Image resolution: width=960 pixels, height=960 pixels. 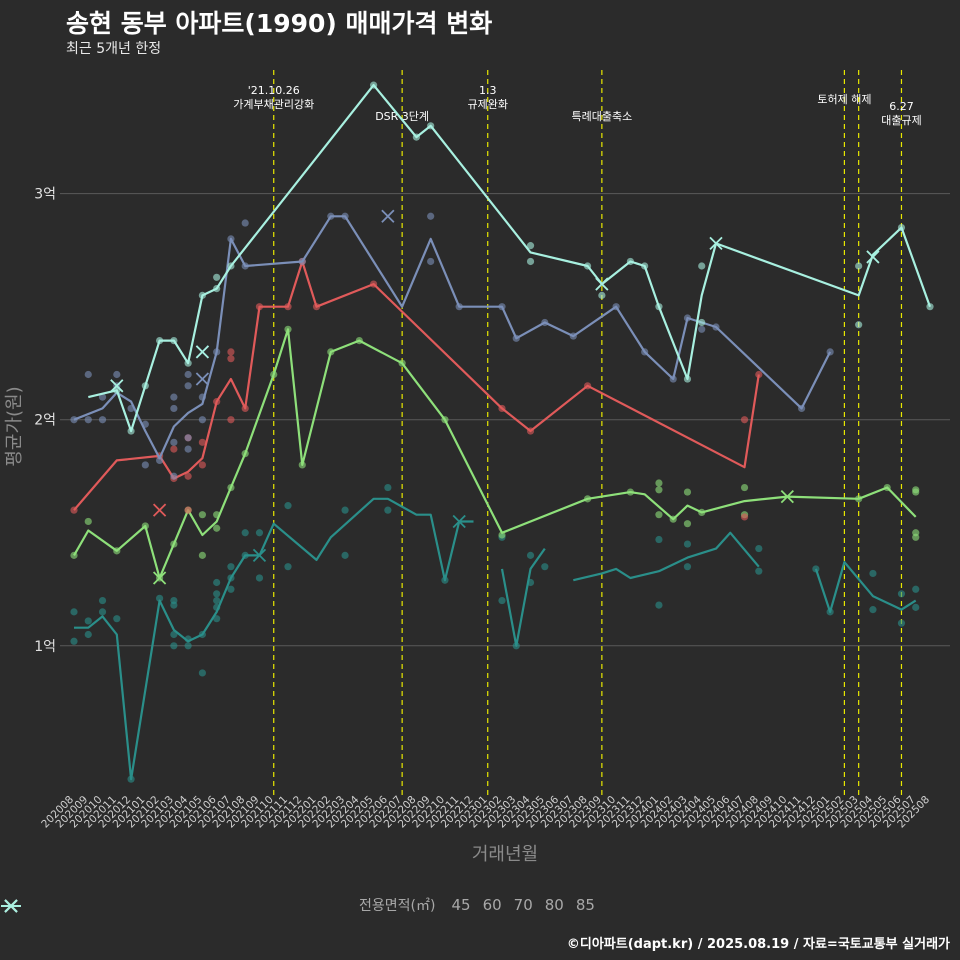 I want to click on y-tick-label: 1억, so click(x=45, y=647).